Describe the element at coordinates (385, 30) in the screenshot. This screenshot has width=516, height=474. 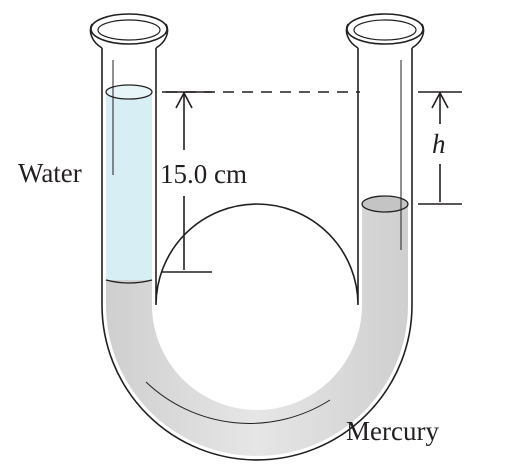
I see `right-funnel-rim-inner` at that location.